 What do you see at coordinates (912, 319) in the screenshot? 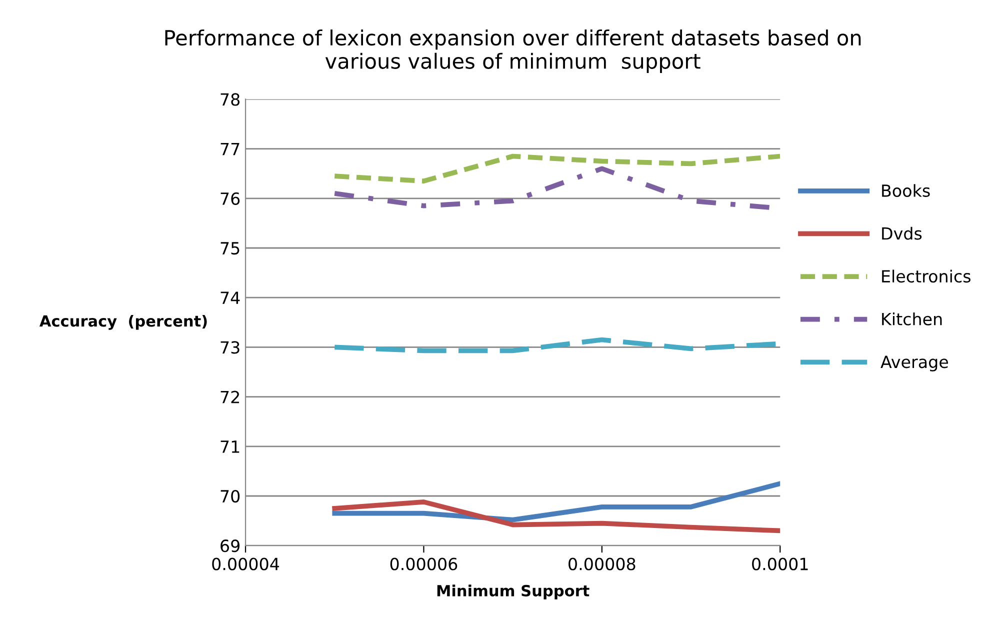
I see `legend-label: Kitchen` at bounding box center [912, 319].